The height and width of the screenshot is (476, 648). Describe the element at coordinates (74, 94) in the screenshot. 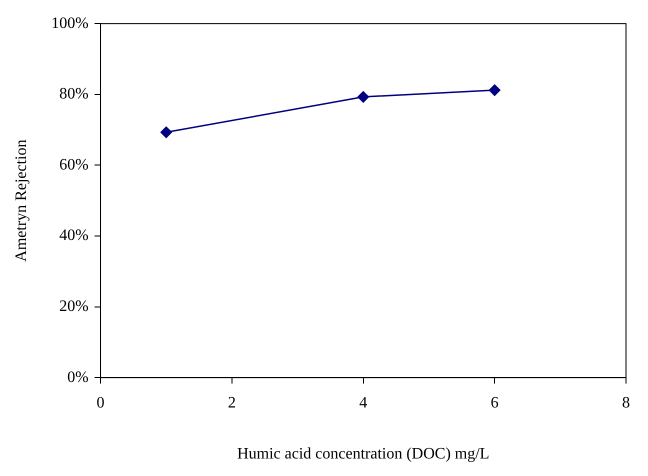

I see `y-tick-label: 80%` at that location.